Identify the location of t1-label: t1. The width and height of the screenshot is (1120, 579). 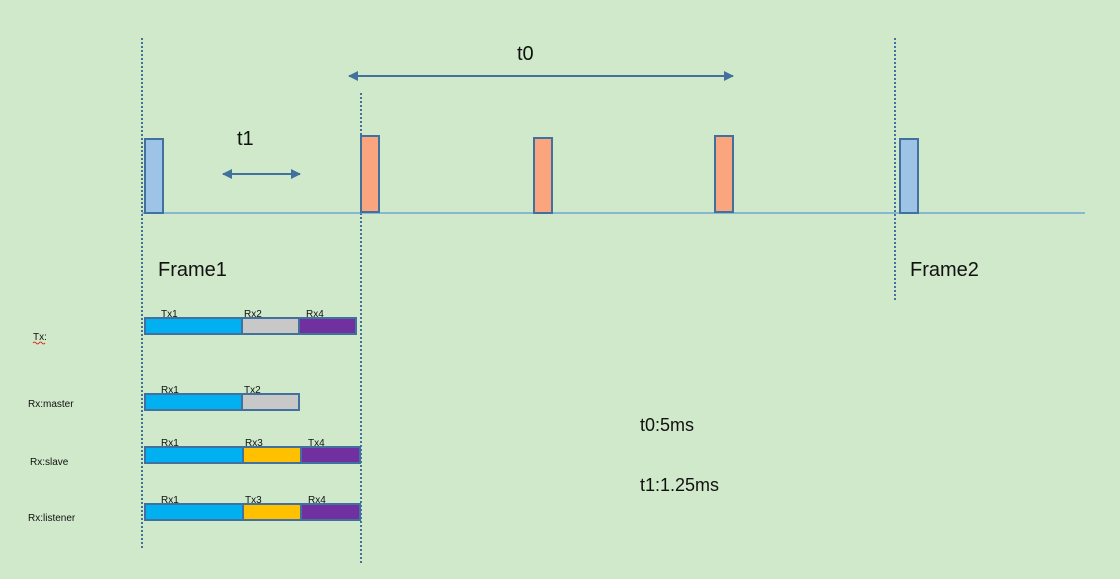
(245, 139).